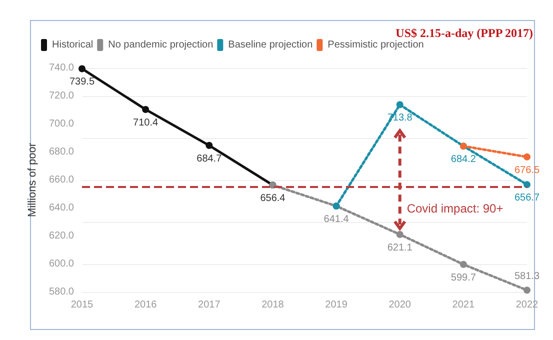 The width and height of the screenshot is (553, 340). Describe the element at coordinates (463, 305) in the screenshot. I see `x-tick-label: 2021` at that location.